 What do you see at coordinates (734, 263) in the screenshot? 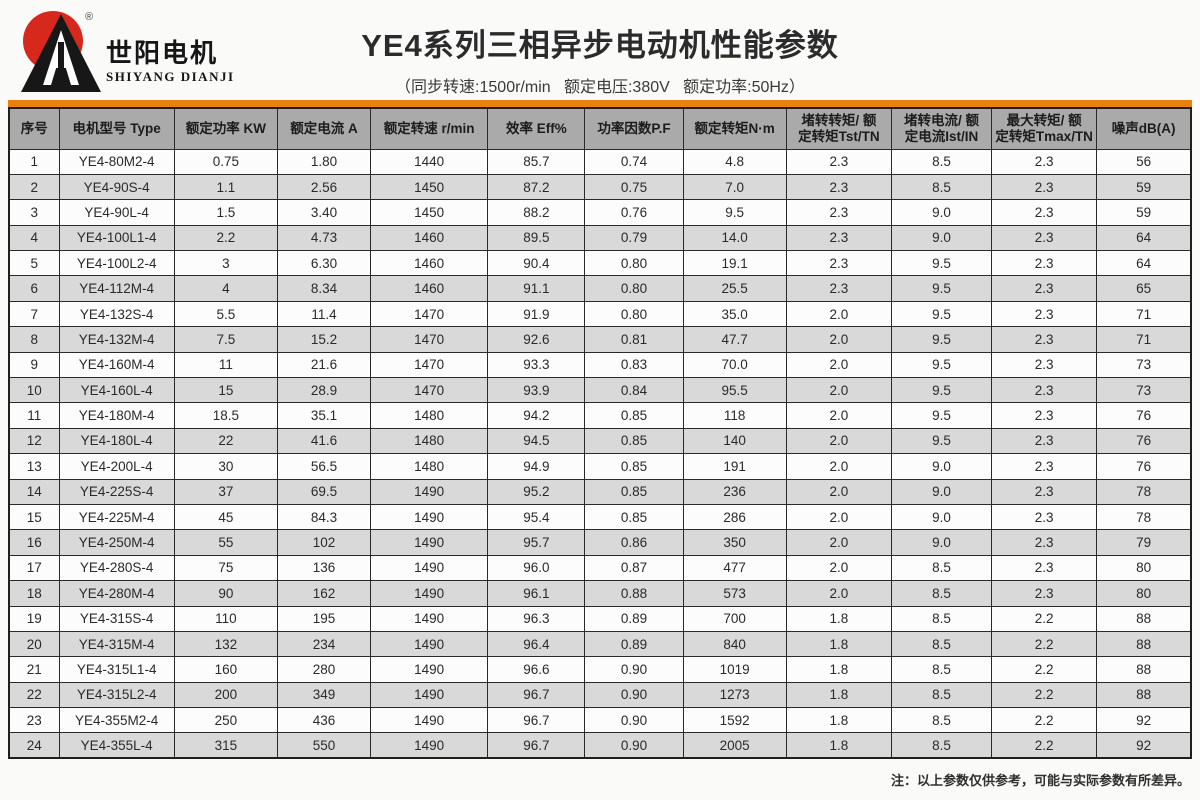
I see `table-cell: 19.1` at bounding box center [734, 263].